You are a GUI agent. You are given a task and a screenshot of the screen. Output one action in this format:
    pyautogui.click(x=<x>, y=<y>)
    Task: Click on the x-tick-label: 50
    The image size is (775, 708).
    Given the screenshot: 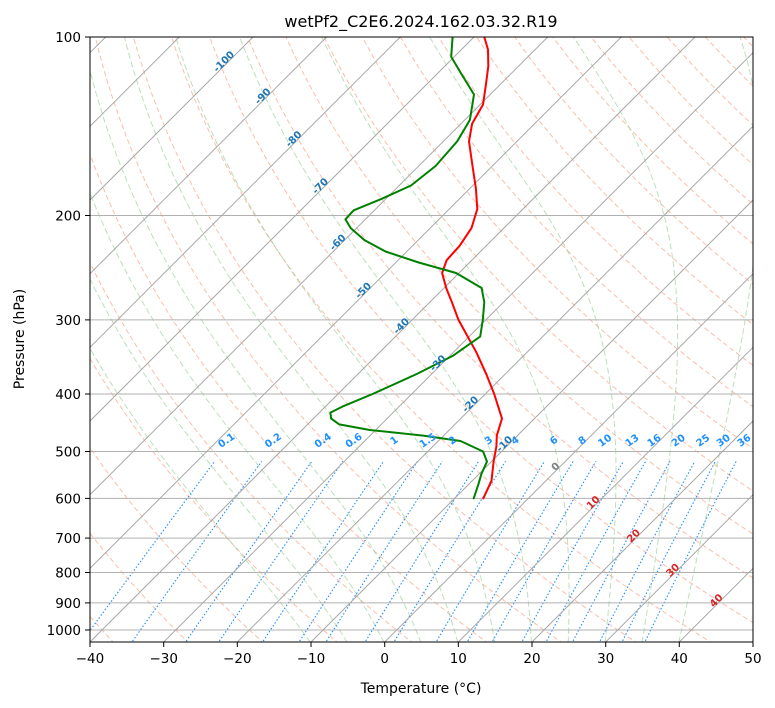 What is the action you would take?
    pyautogui.click(x=752, y=659)
    